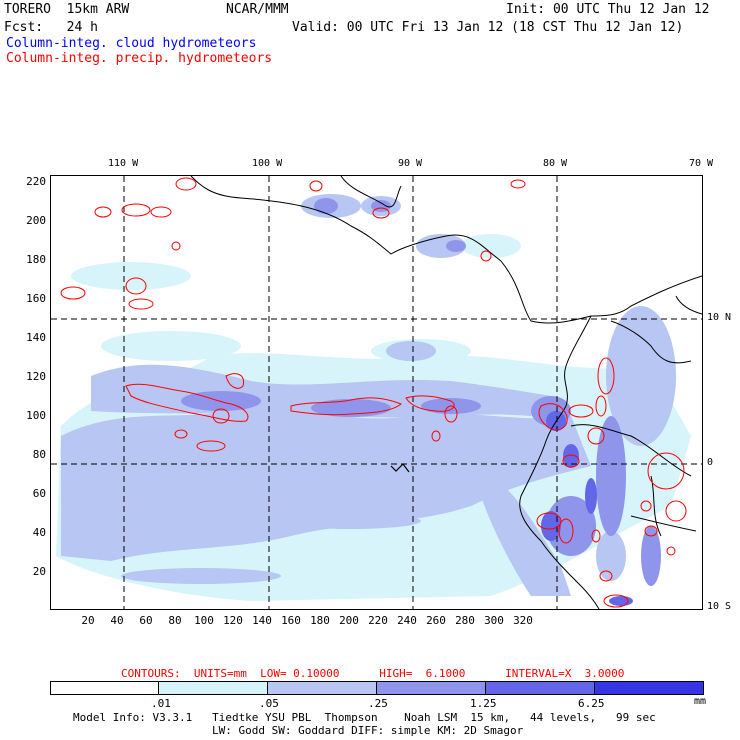  What do you see at coordinates (701, 163) in the screenshot?
I see `lon-label-70w: 70 W` at bounding box center [701, 163].